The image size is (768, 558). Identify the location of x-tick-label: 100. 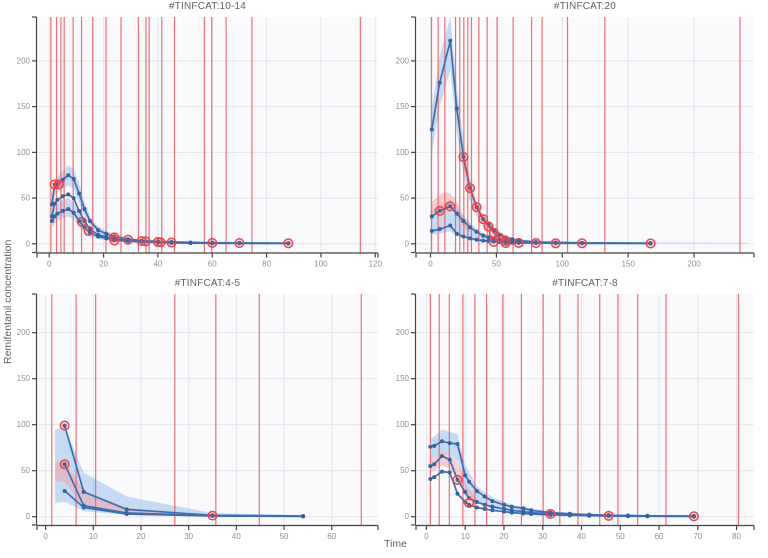
(563, 264).